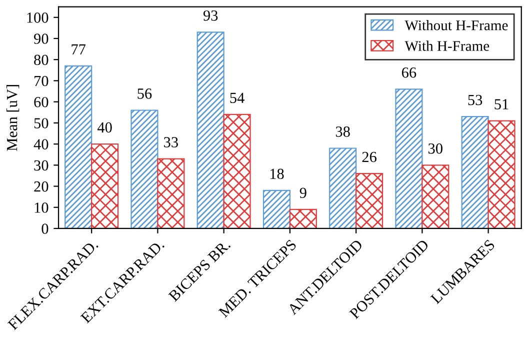  What do you see at coordinates (447, 45) in the screenshot?
I see `legend-label: With H-Frame` at bounding box center [447, 45].